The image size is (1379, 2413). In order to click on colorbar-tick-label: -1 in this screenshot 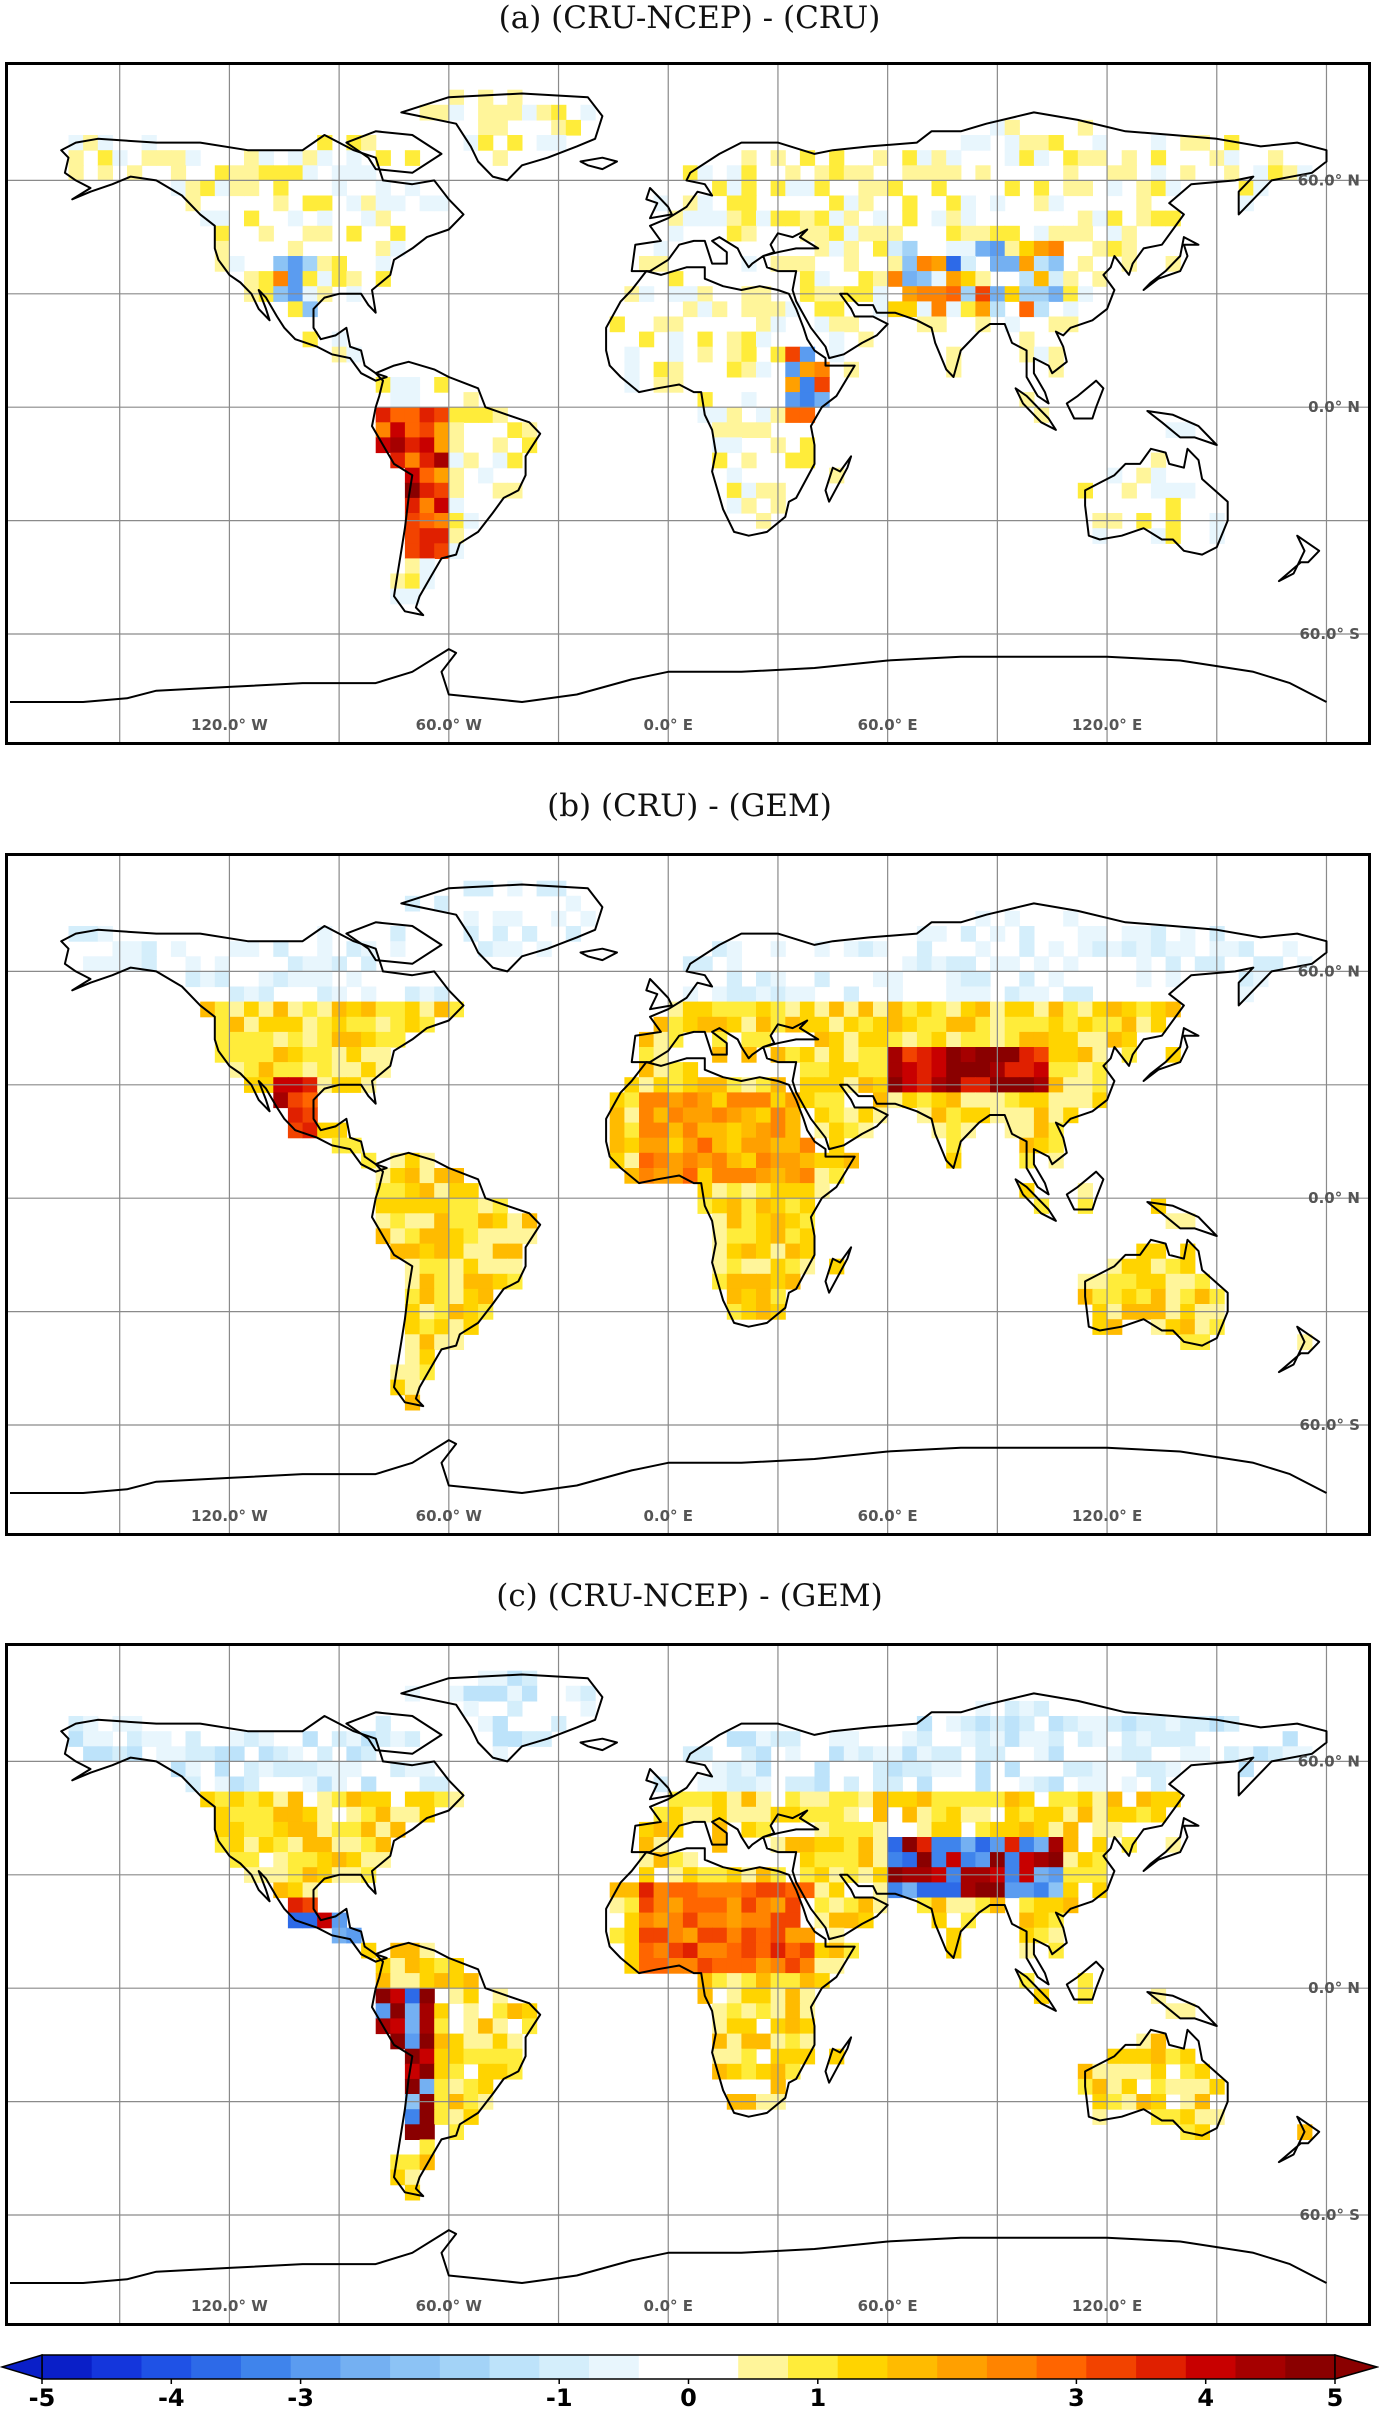, I will do `click(559, 2398)`.